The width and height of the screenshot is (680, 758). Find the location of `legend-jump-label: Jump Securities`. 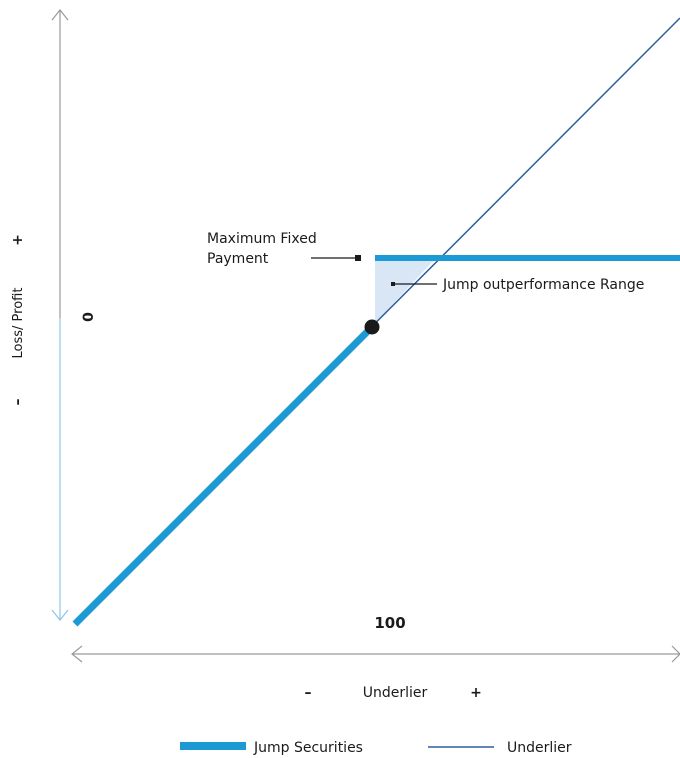

legend-jump-label: Jump Securities is located at coordinates (308, 748).